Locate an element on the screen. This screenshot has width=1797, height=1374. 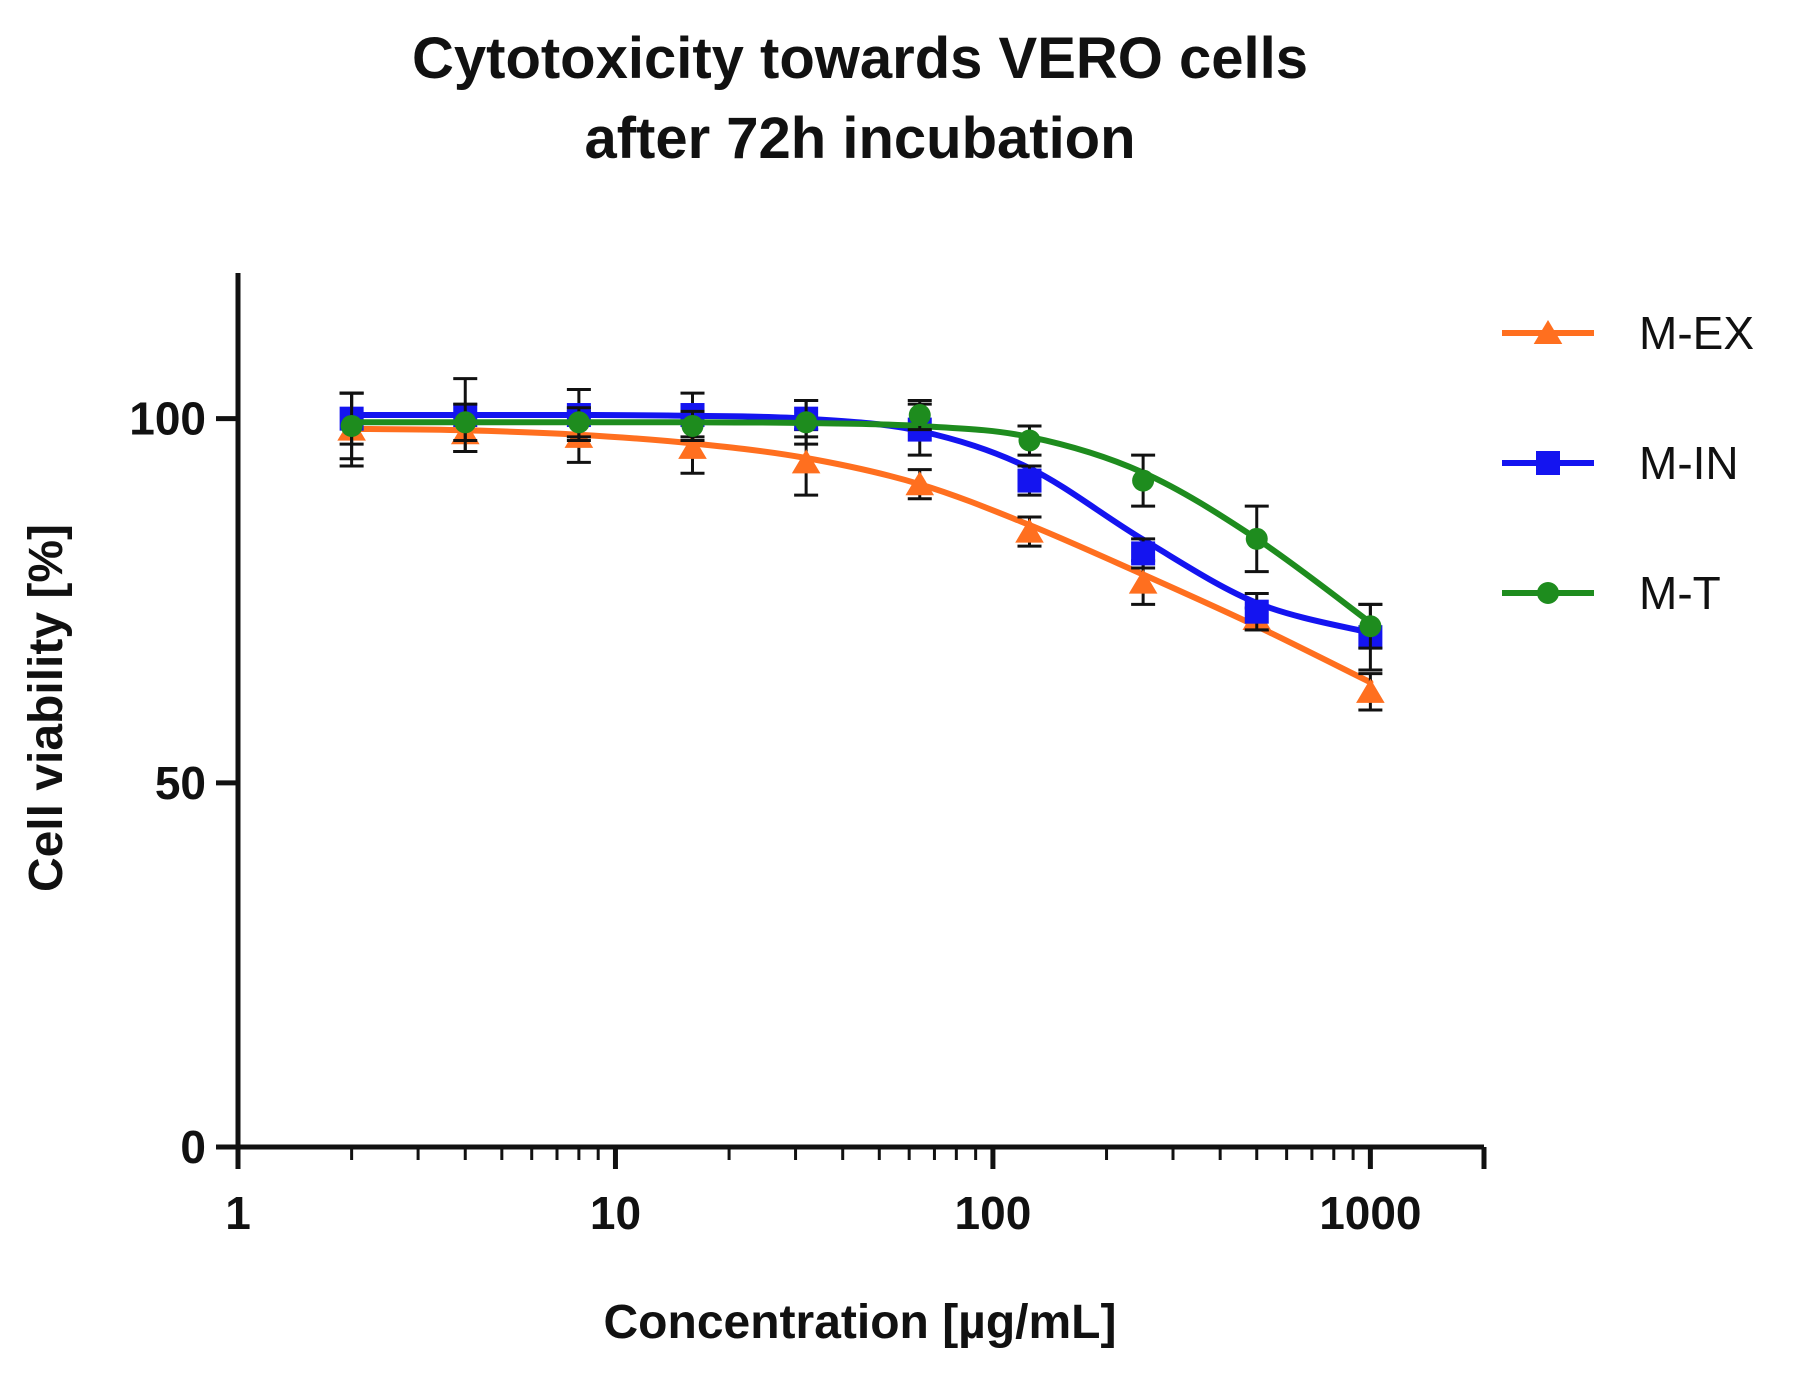
legend-label: M-IN is located at coordinates (1689, 463).